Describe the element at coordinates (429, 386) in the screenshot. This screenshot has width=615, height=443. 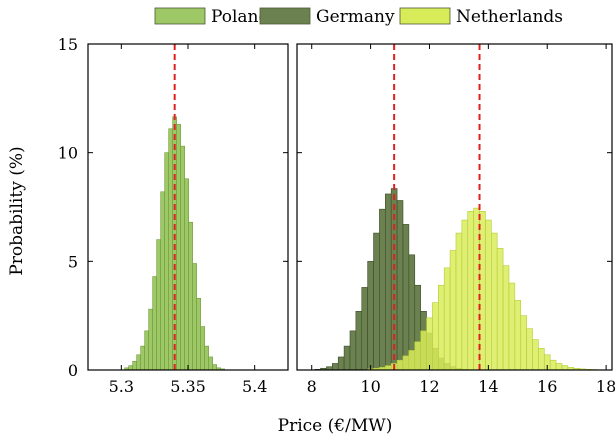
I see `x-tick-label: 12` at that location.